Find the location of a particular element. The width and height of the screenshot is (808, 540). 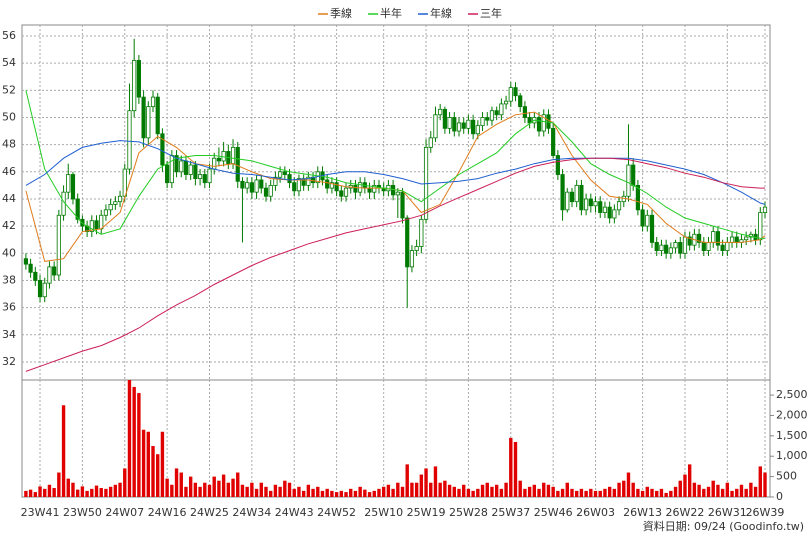

y-tick-label: 34 is located at coordinates (9, 334).